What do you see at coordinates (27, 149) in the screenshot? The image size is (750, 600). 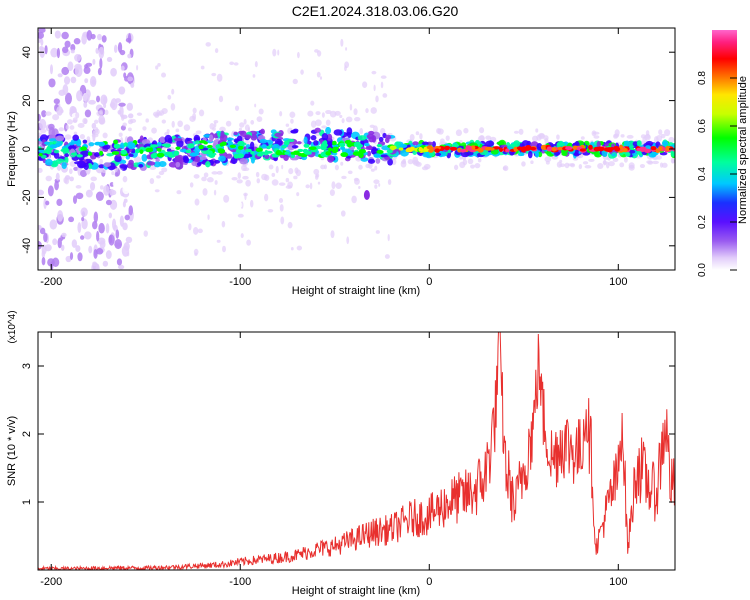 I see `spectrogram-y-tick-label: 0` at bounding box center [27, 149].